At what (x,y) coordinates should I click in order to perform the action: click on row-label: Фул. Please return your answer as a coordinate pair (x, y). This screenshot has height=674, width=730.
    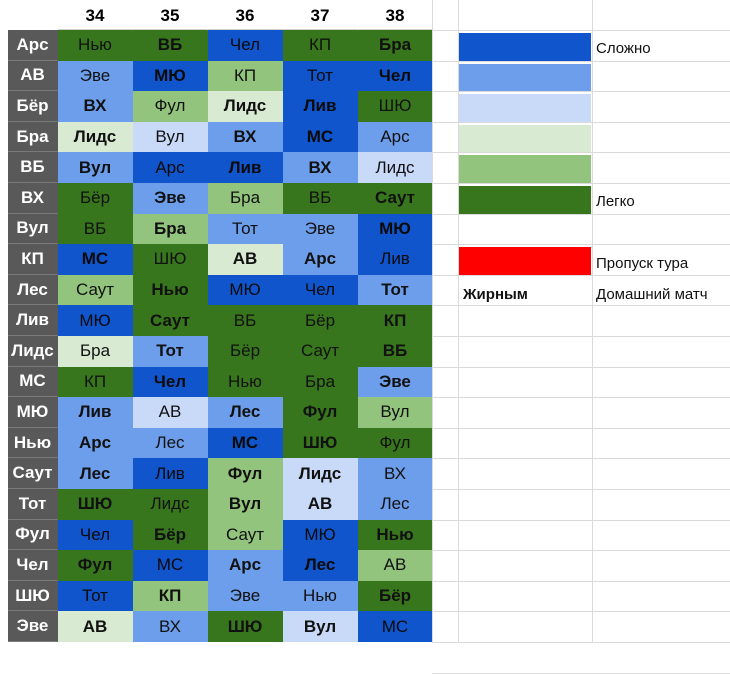
    Looking at the image, I should click on (33, 535).